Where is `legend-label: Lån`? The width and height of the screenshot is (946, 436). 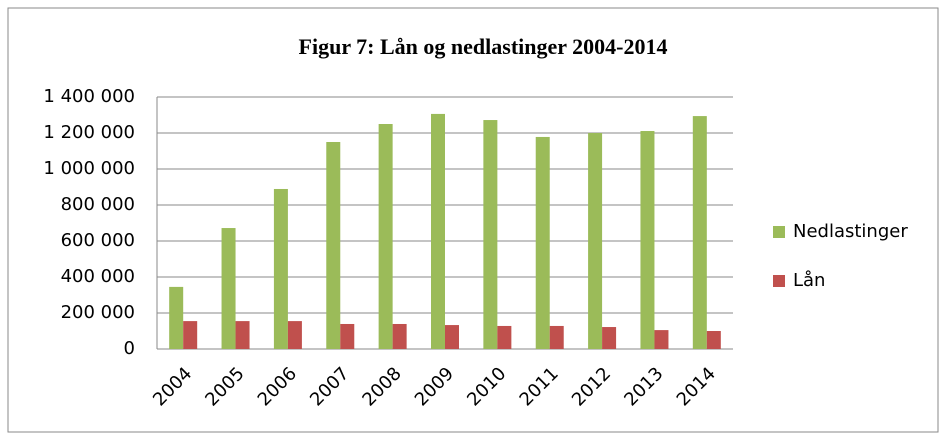
legend-label: Lån is located at coordinates (809, 280).